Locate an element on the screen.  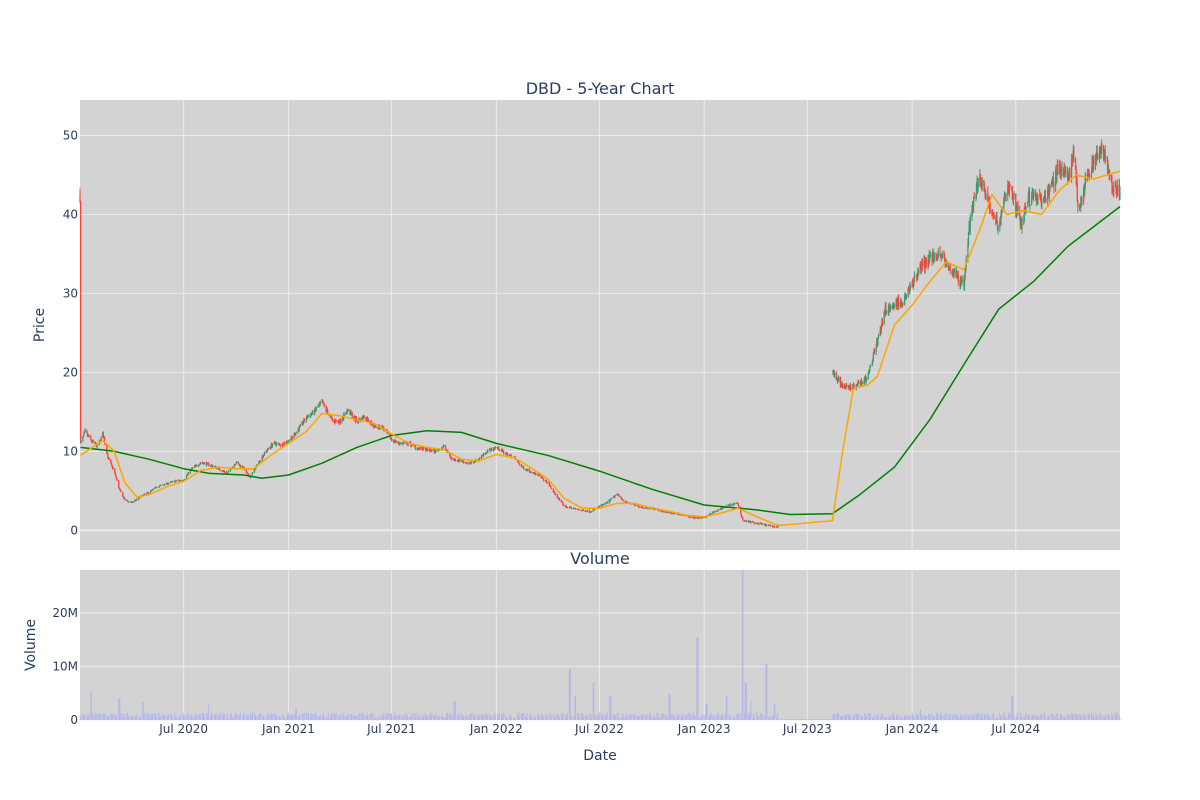
price-y-tick-label: 0 is located at coordinates (74, 530).